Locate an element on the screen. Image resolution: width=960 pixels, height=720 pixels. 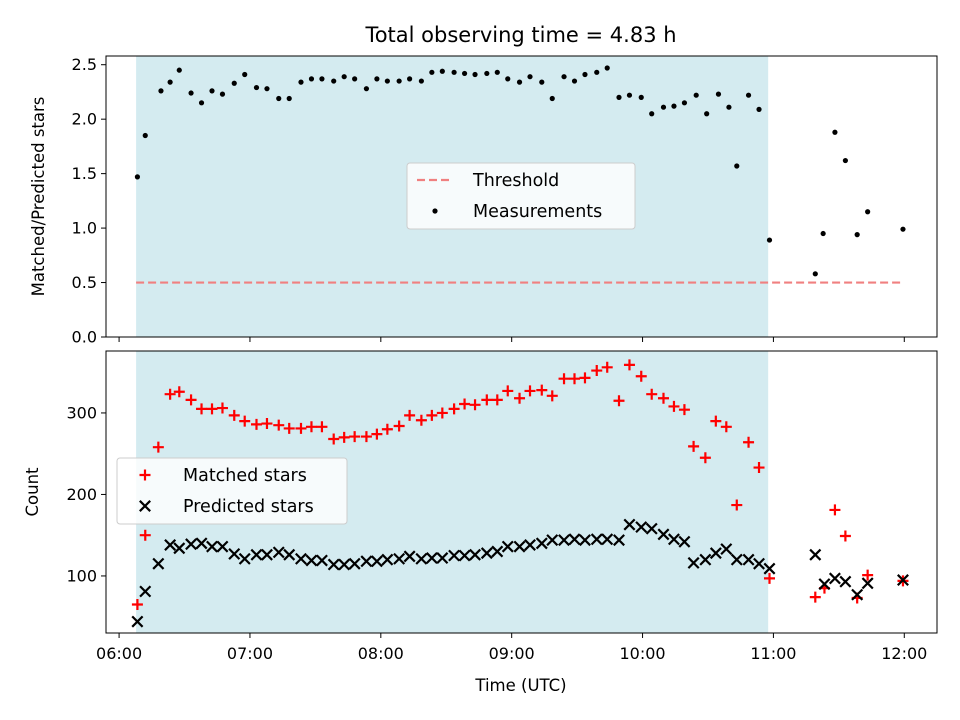
legend-label: Predicted stars is located at coordinates (248, 507).